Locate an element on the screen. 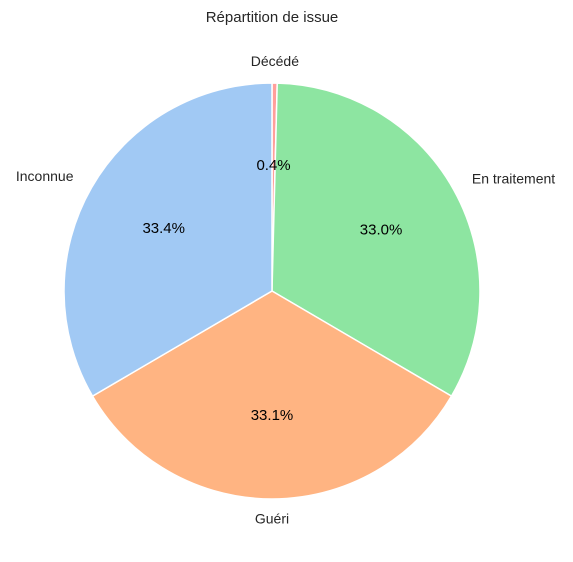 The height and width of the screenshot is (562, 573). percent-label-gueri: 33.1% is located at coordinates (272, 415).